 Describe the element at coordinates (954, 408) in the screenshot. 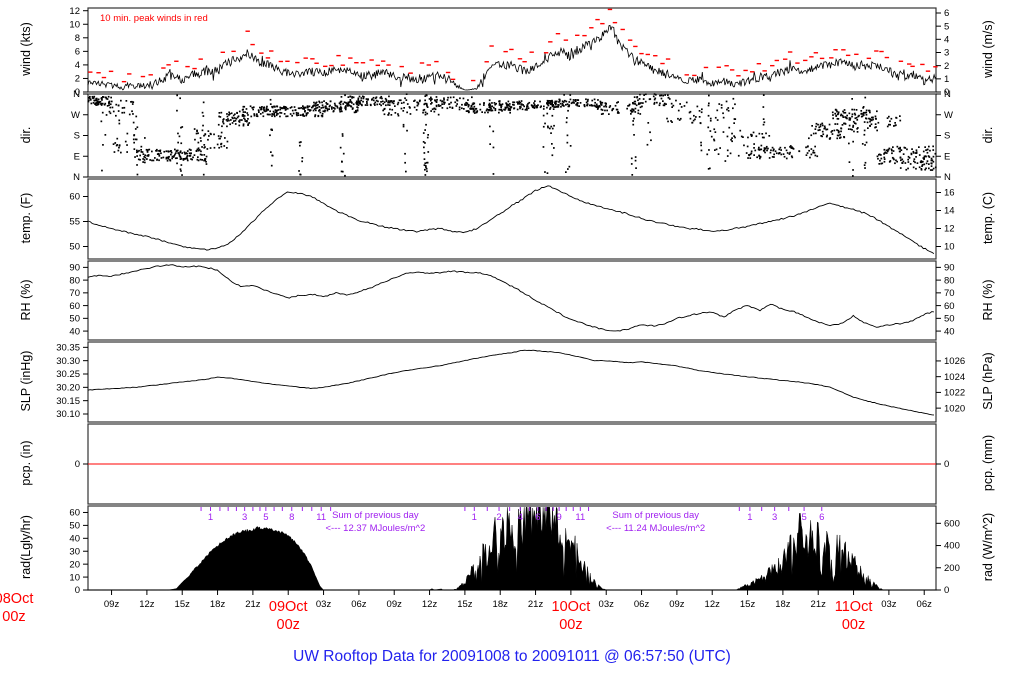

I see `ytick-label-slp: 1020` at that location.